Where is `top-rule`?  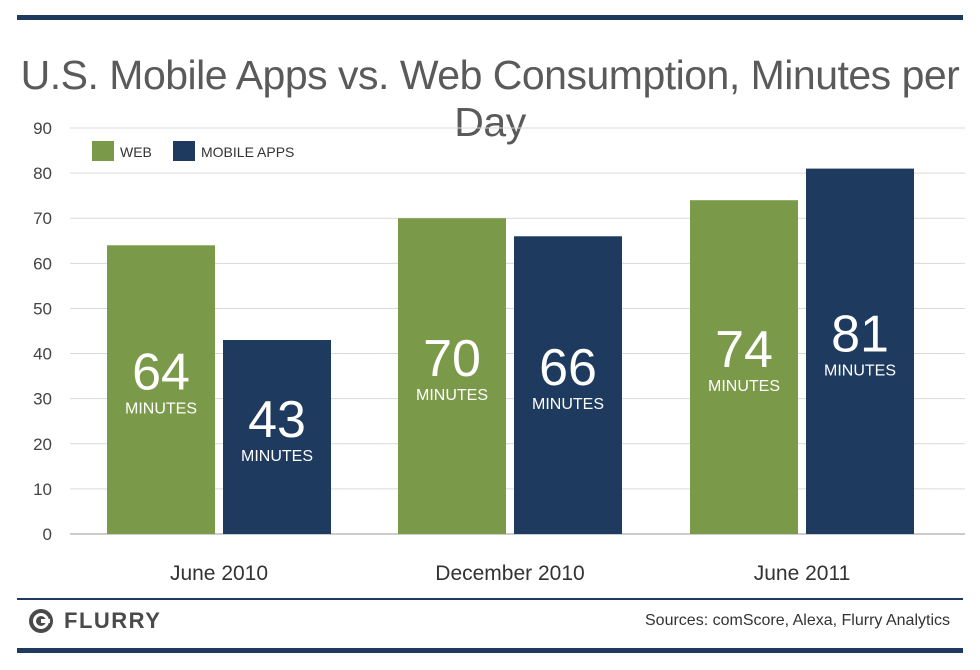
top-rule is located at coordinates (490, 17).